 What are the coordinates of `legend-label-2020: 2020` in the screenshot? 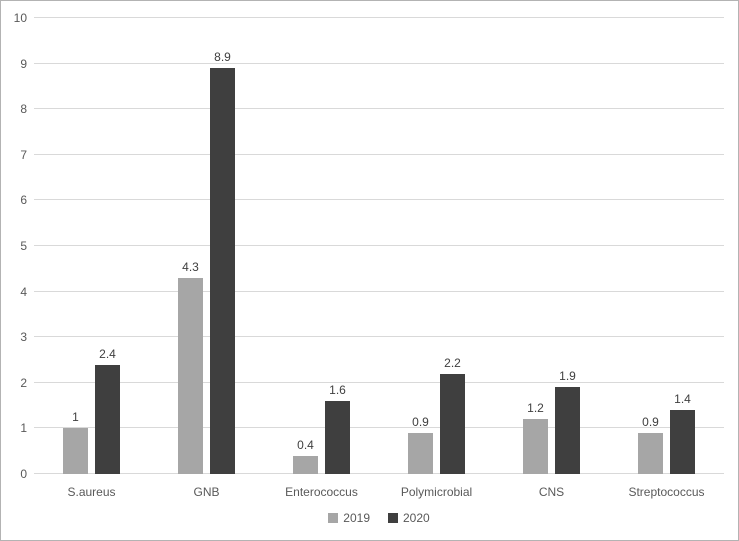 It's located at (416, 518).